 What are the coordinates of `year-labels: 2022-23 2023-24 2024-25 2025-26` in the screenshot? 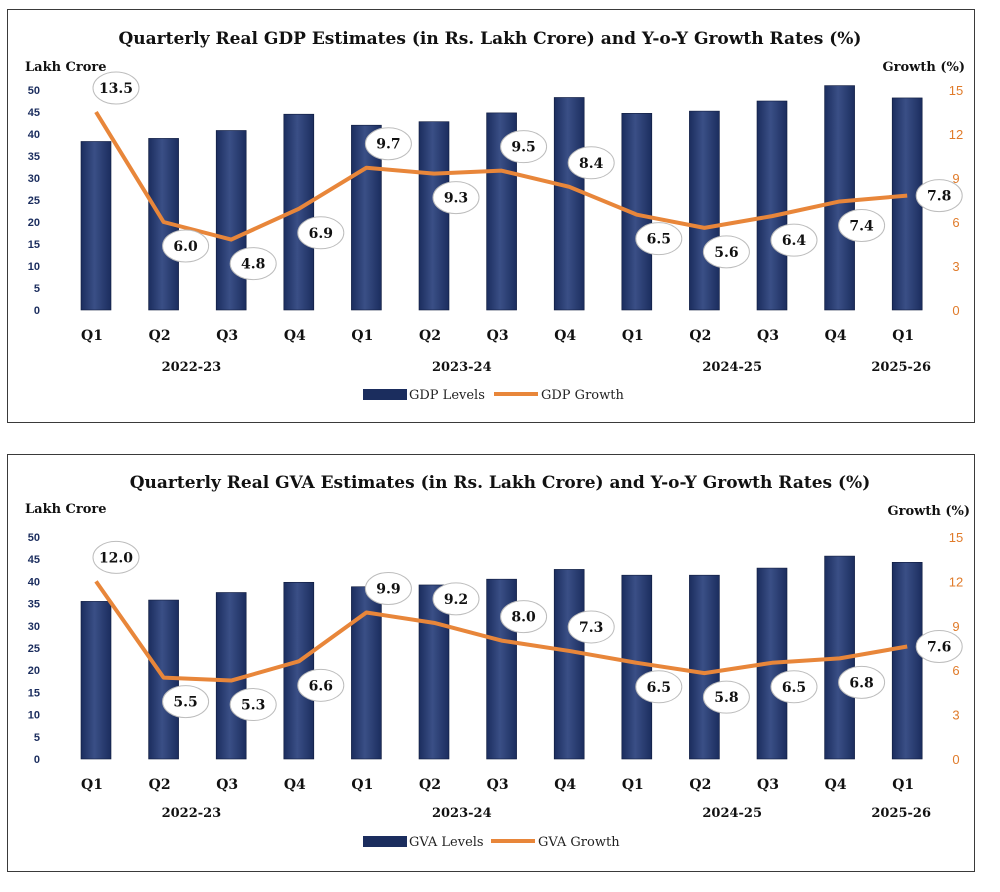 It's located at (546, 813).